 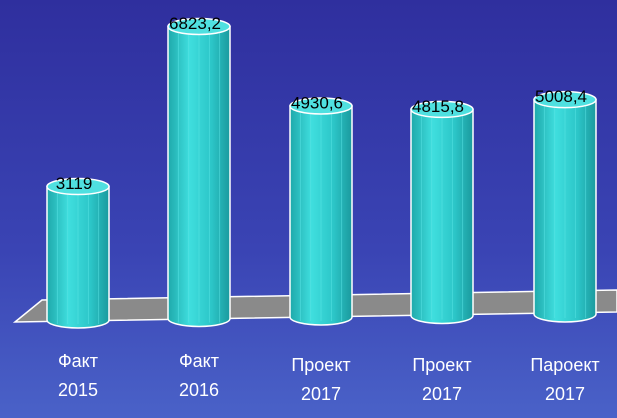 What do you see at coordinates (199, 390) in the screenshot?
I see `x-tick-label: 2016` at bounding box center [199, 390].